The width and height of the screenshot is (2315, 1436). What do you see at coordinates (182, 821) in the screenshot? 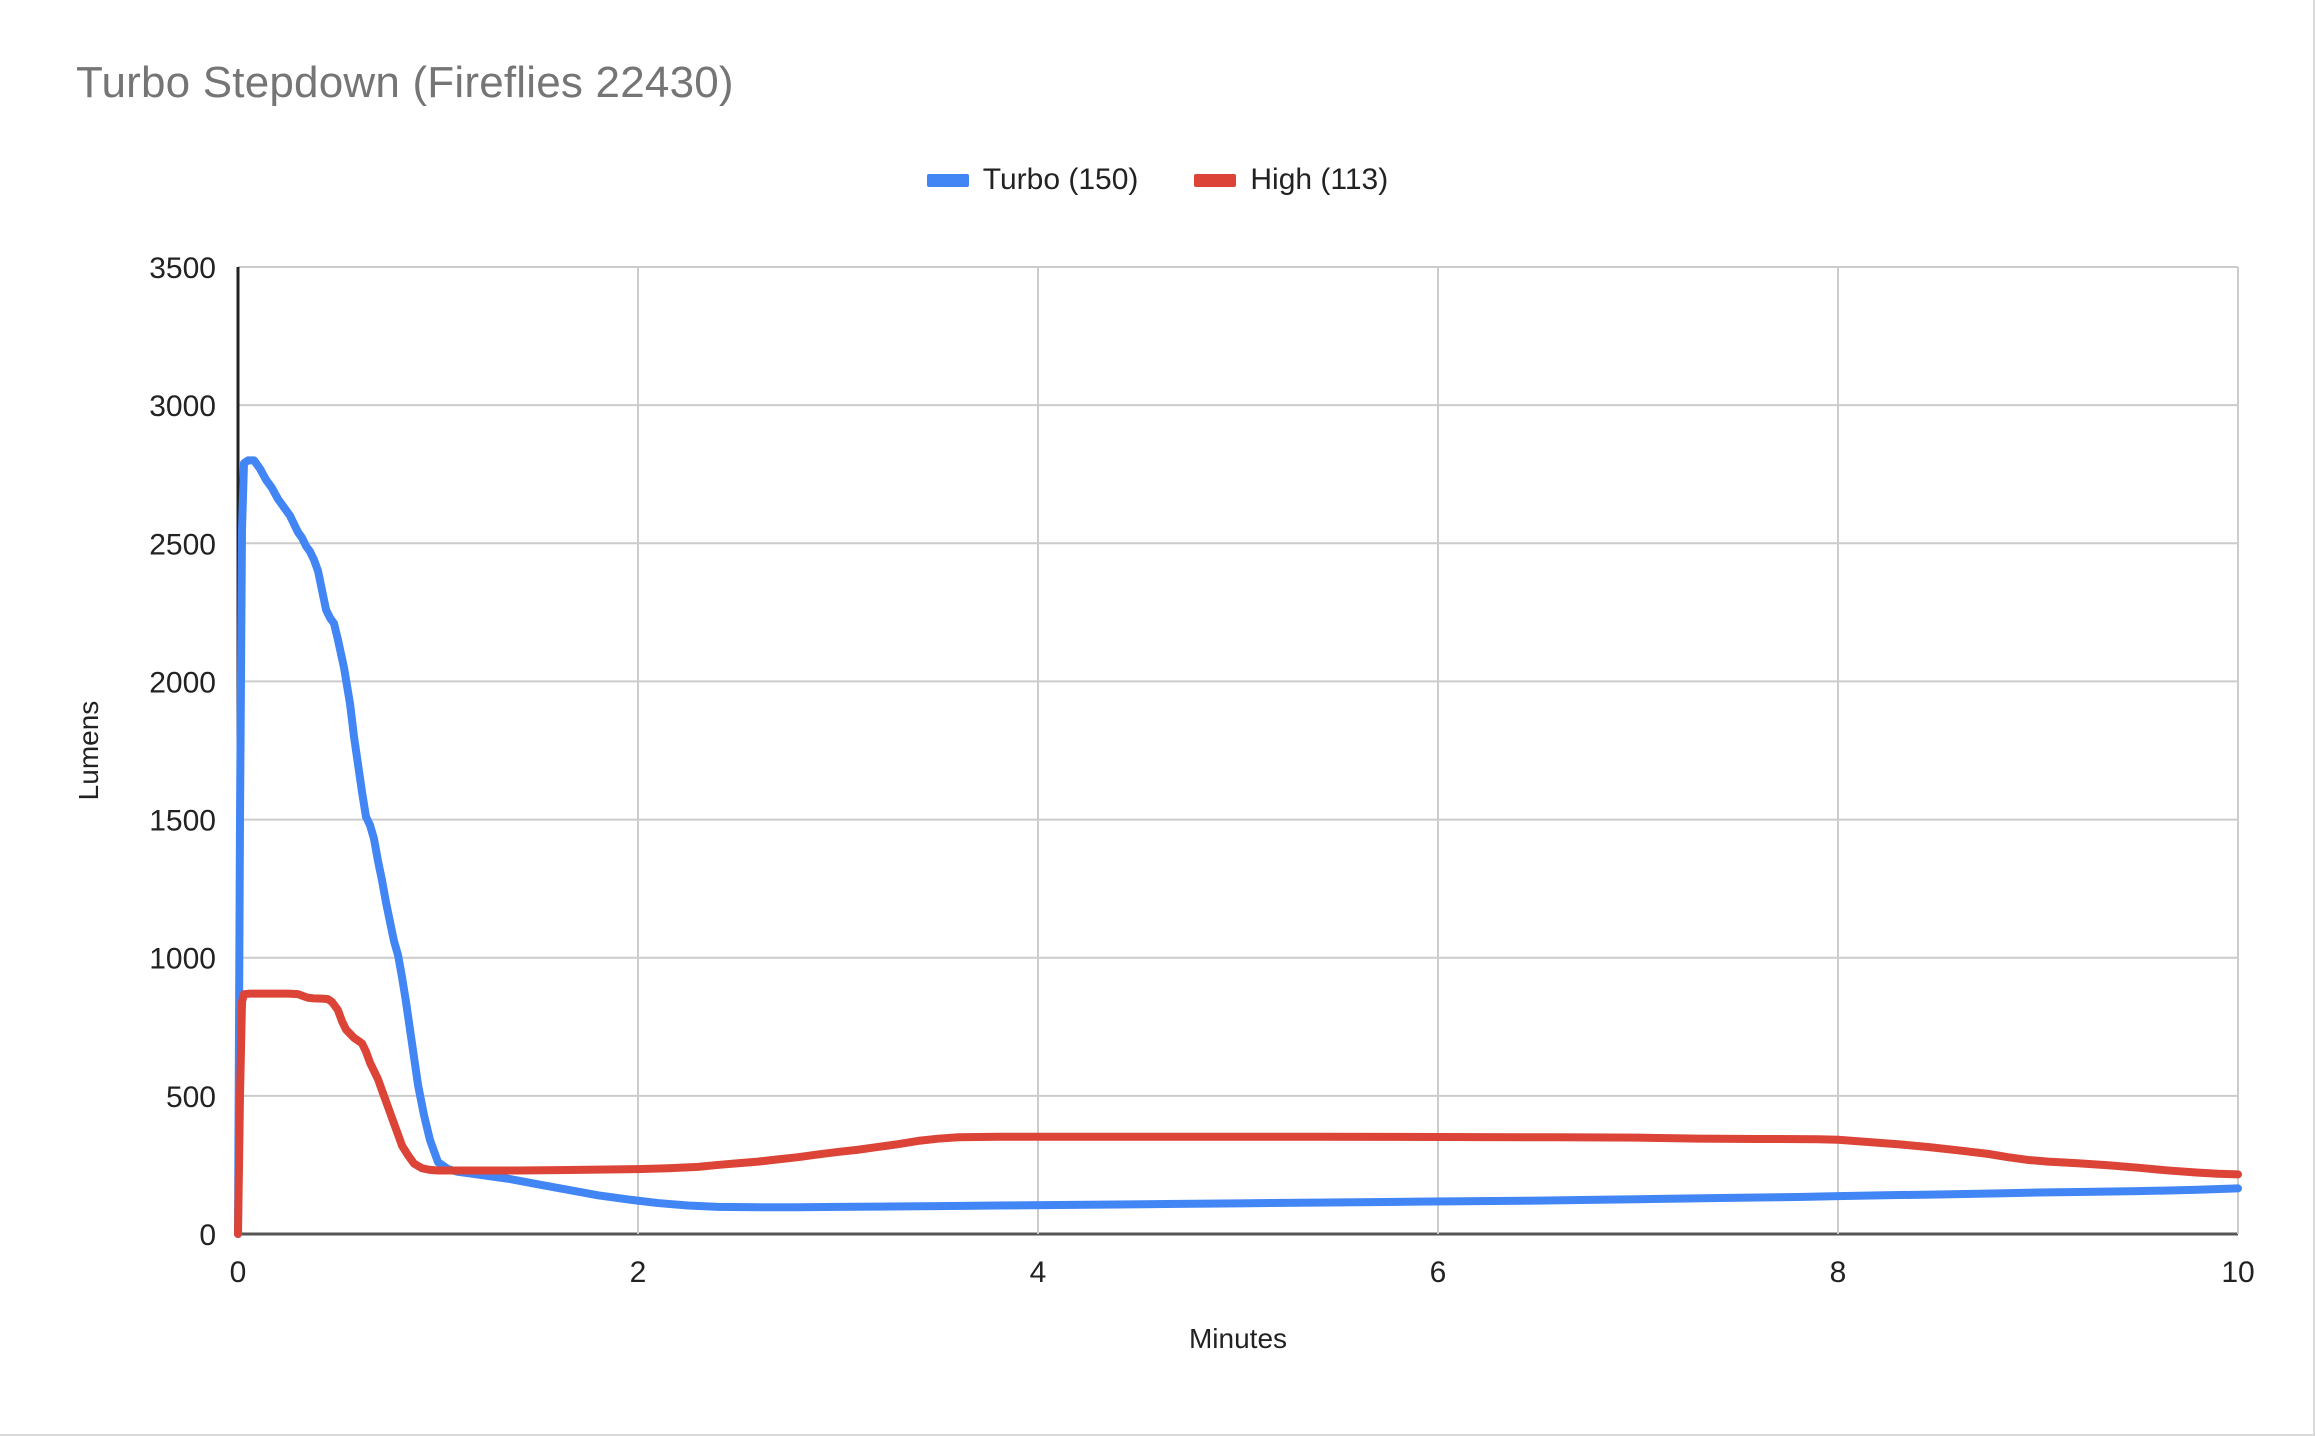
I see `y-axis-tick-label: 1500` at bounding box center [182, 821].